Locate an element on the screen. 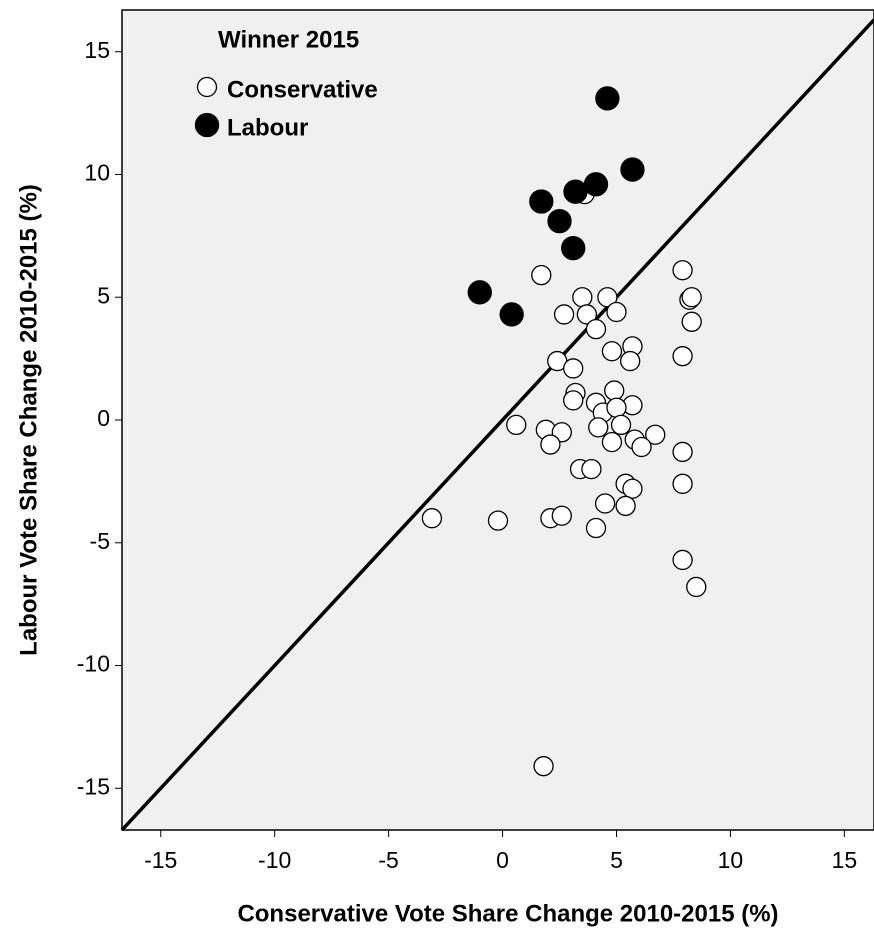 This screenshot has height=940, width=874. legend-label: Conservative is located at coordinates (302, 89).